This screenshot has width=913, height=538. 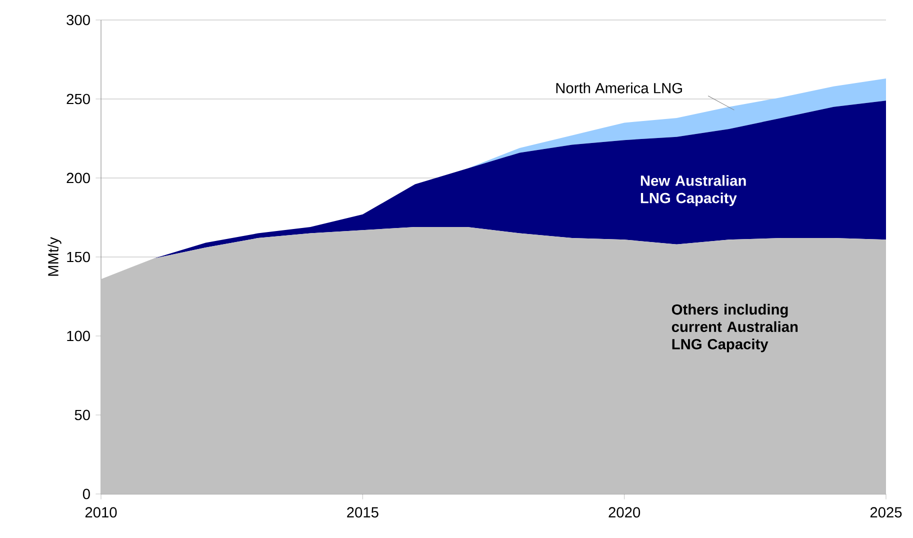 I want to click on x-tick-label: 2015, so click(x=362, y=512).